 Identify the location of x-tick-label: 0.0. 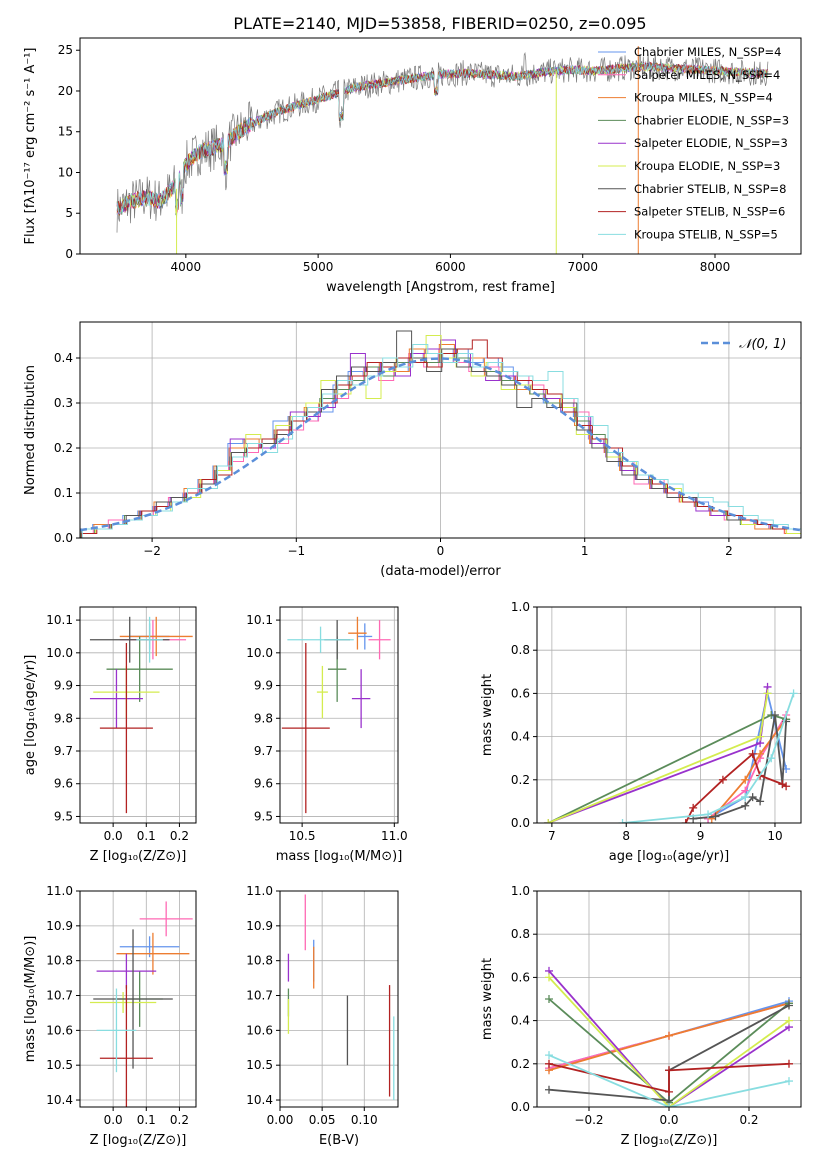
(113, 836).